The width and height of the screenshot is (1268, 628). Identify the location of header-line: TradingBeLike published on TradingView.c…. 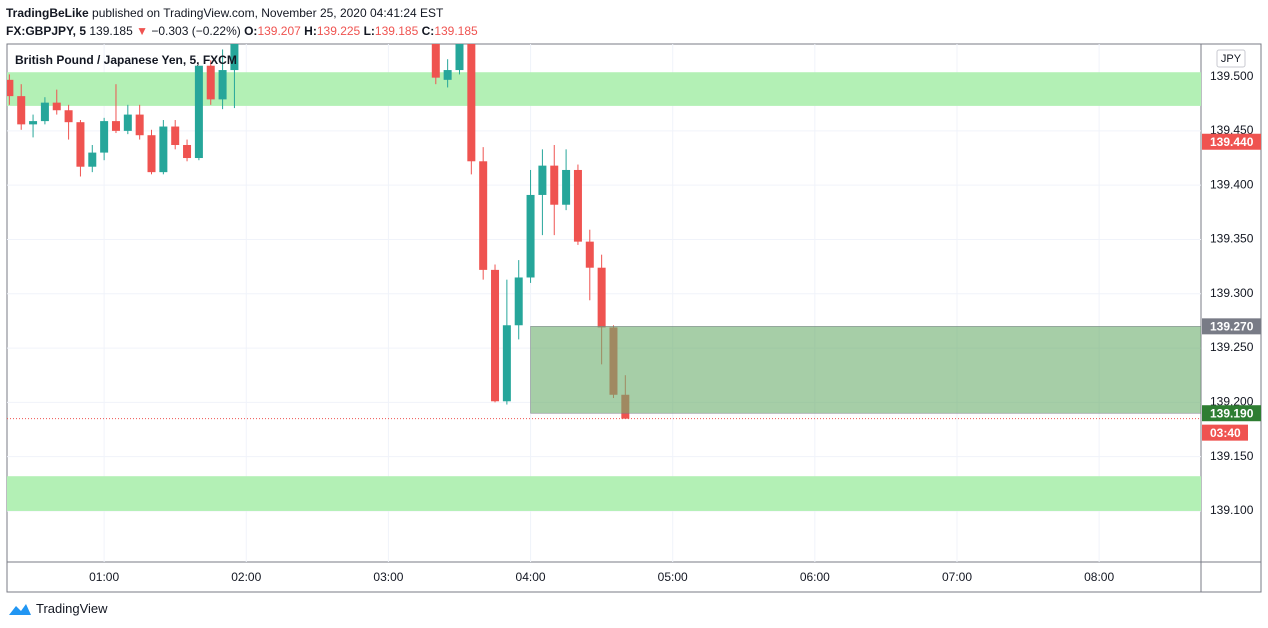
(242, 13).